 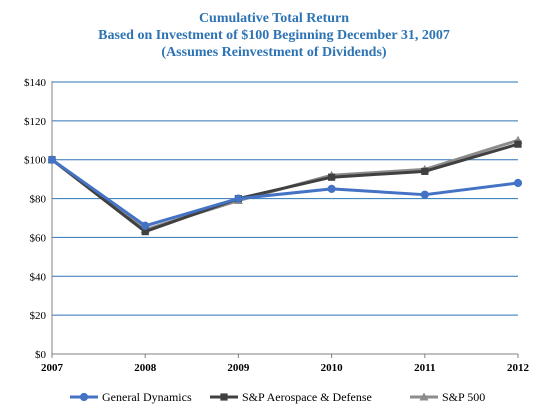 What do you see at coordinates (38, 200) in the screenshot?
I see `y-tick-label: $80` at bounding box center [38, 200].